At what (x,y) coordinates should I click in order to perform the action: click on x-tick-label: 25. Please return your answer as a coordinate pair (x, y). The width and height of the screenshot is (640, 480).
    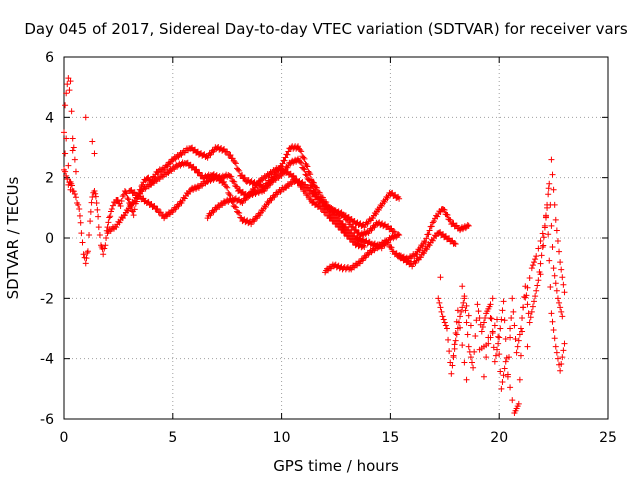
    Looking at the image, I should click on (608, 438).